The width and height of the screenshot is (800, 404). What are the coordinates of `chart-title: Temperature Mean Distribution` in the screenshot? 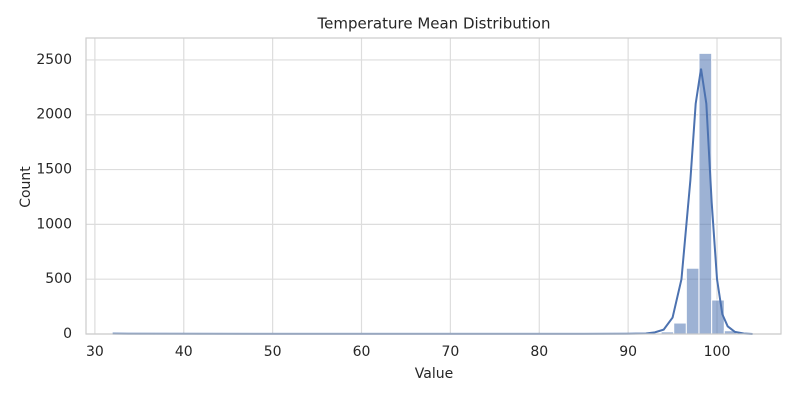 It's located at (434, 24).